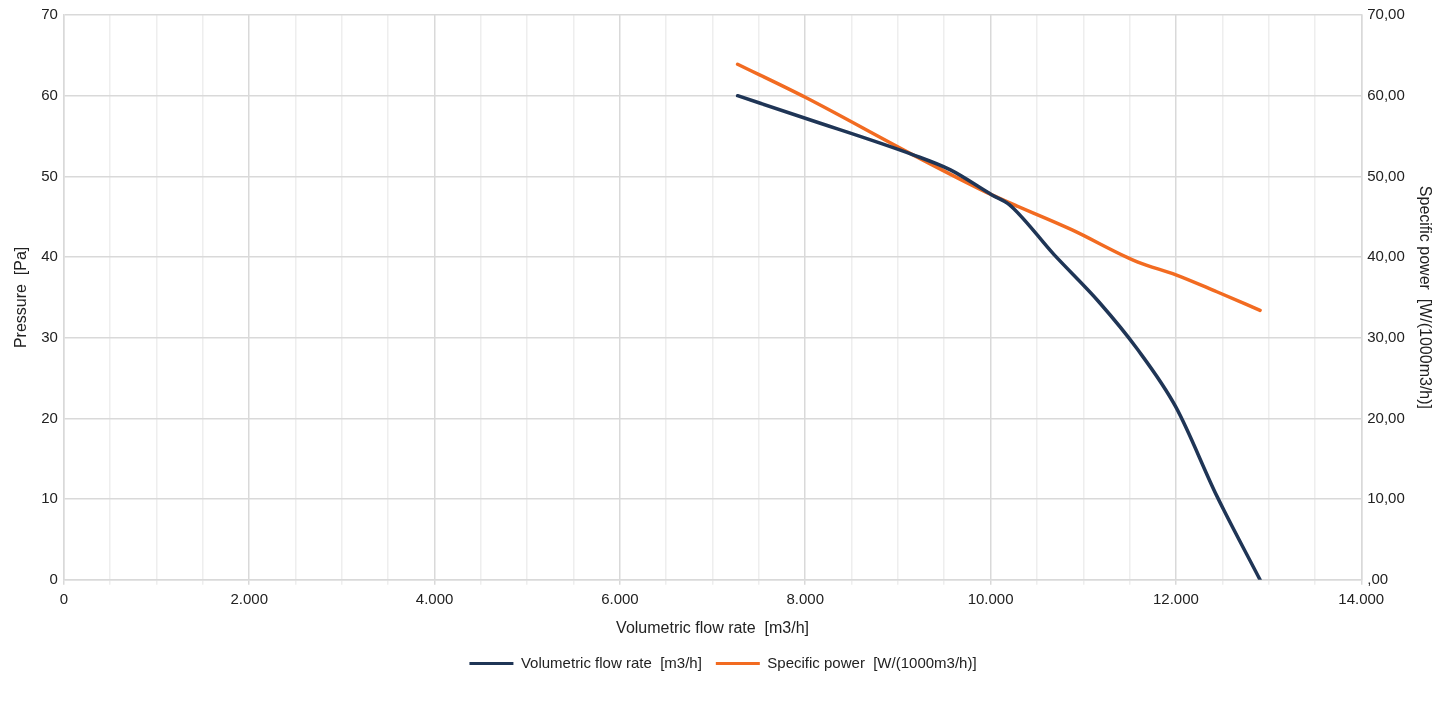 Image resolution: width=1446 pixels, height=715 pixels. Describe the element at coordinates (872, 662) in the screenshot. I see `legend-label: Specific power [W/(1000m3/h)]` at that location.